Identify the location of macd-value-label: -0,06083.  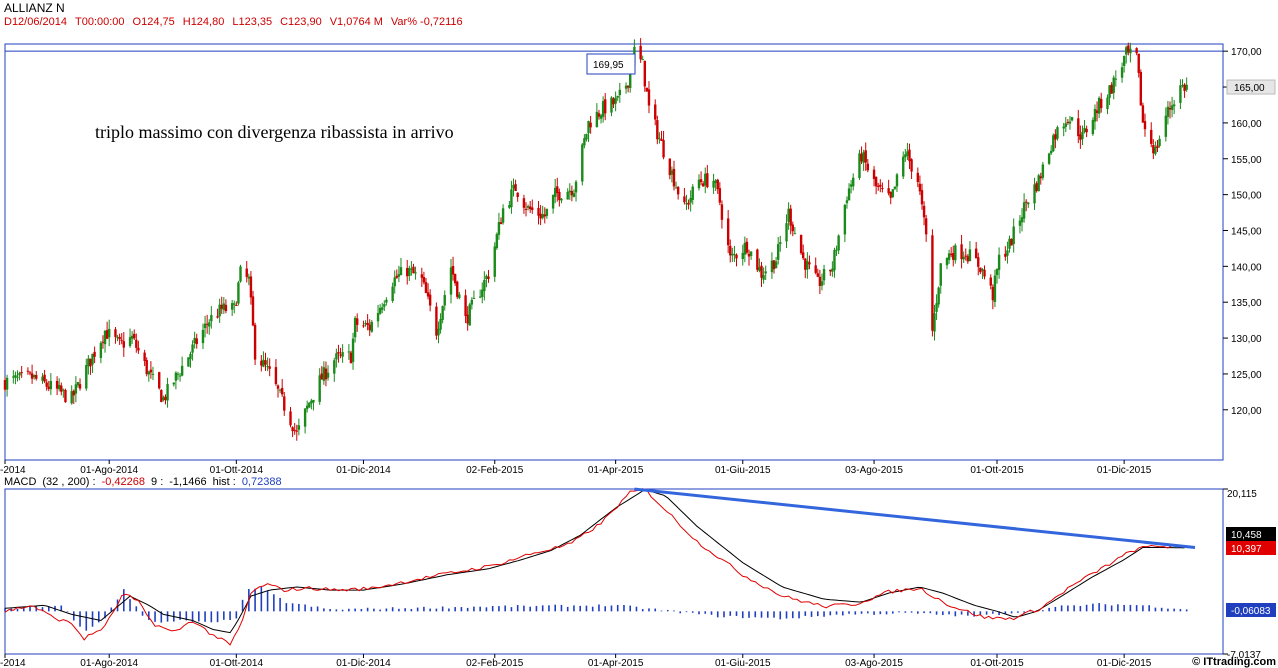
(1251, 611).